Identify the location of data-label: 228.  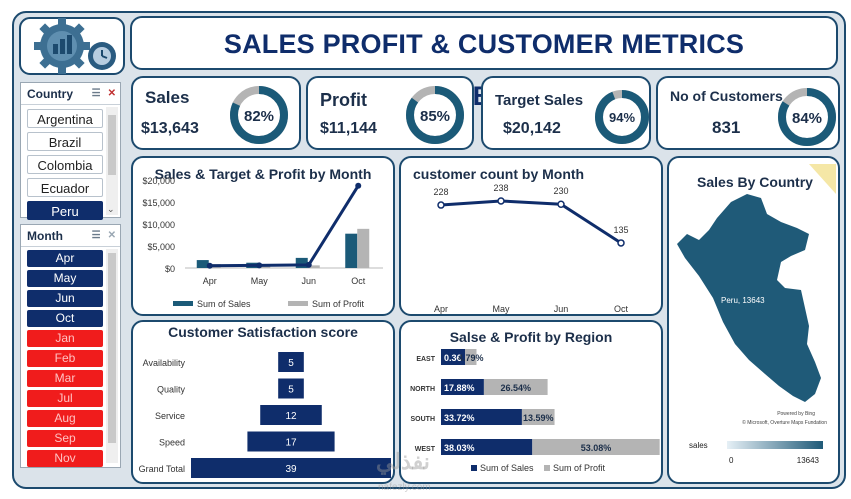
(440, 192).